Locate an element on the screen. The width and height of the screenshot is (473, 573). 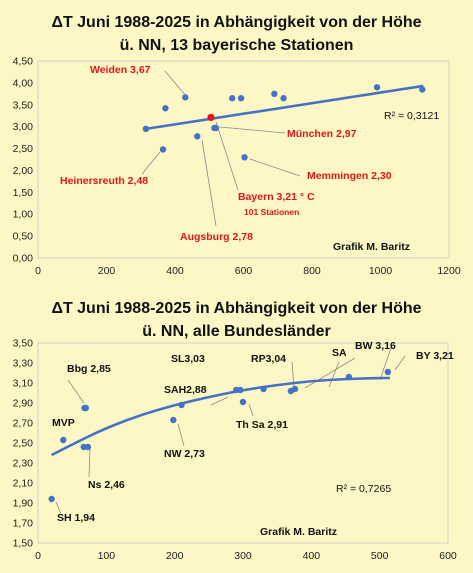
annotation-muenchen: München 2,97 is located at coordinates (322, 134).